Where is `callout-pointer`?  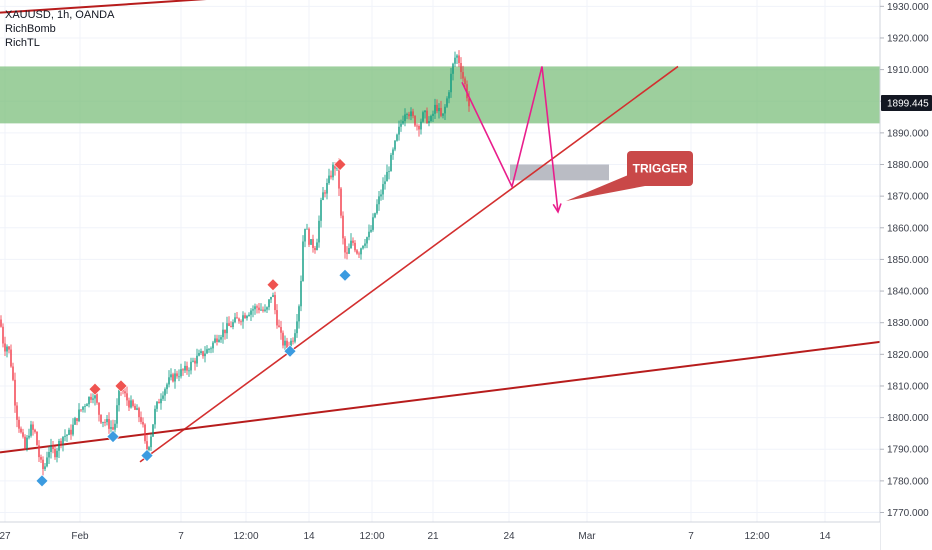 callout-pointer is located at coordinates (605, 187).